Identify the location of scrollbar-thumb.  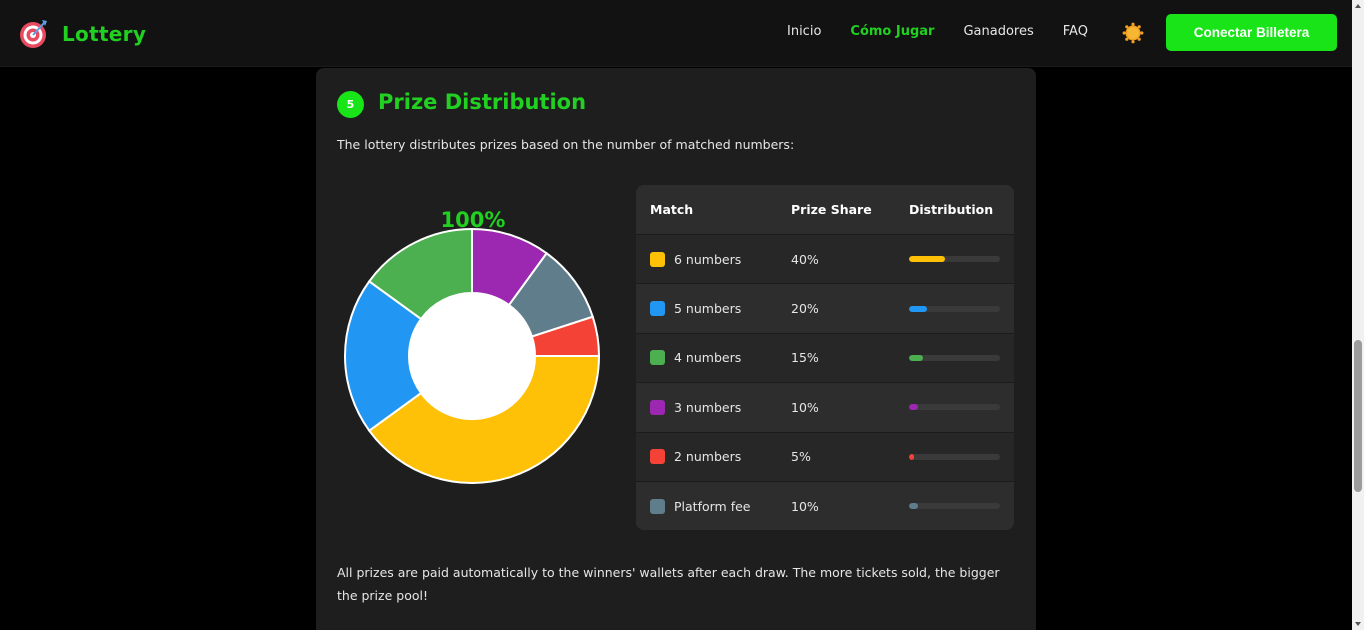
(1358, 416).